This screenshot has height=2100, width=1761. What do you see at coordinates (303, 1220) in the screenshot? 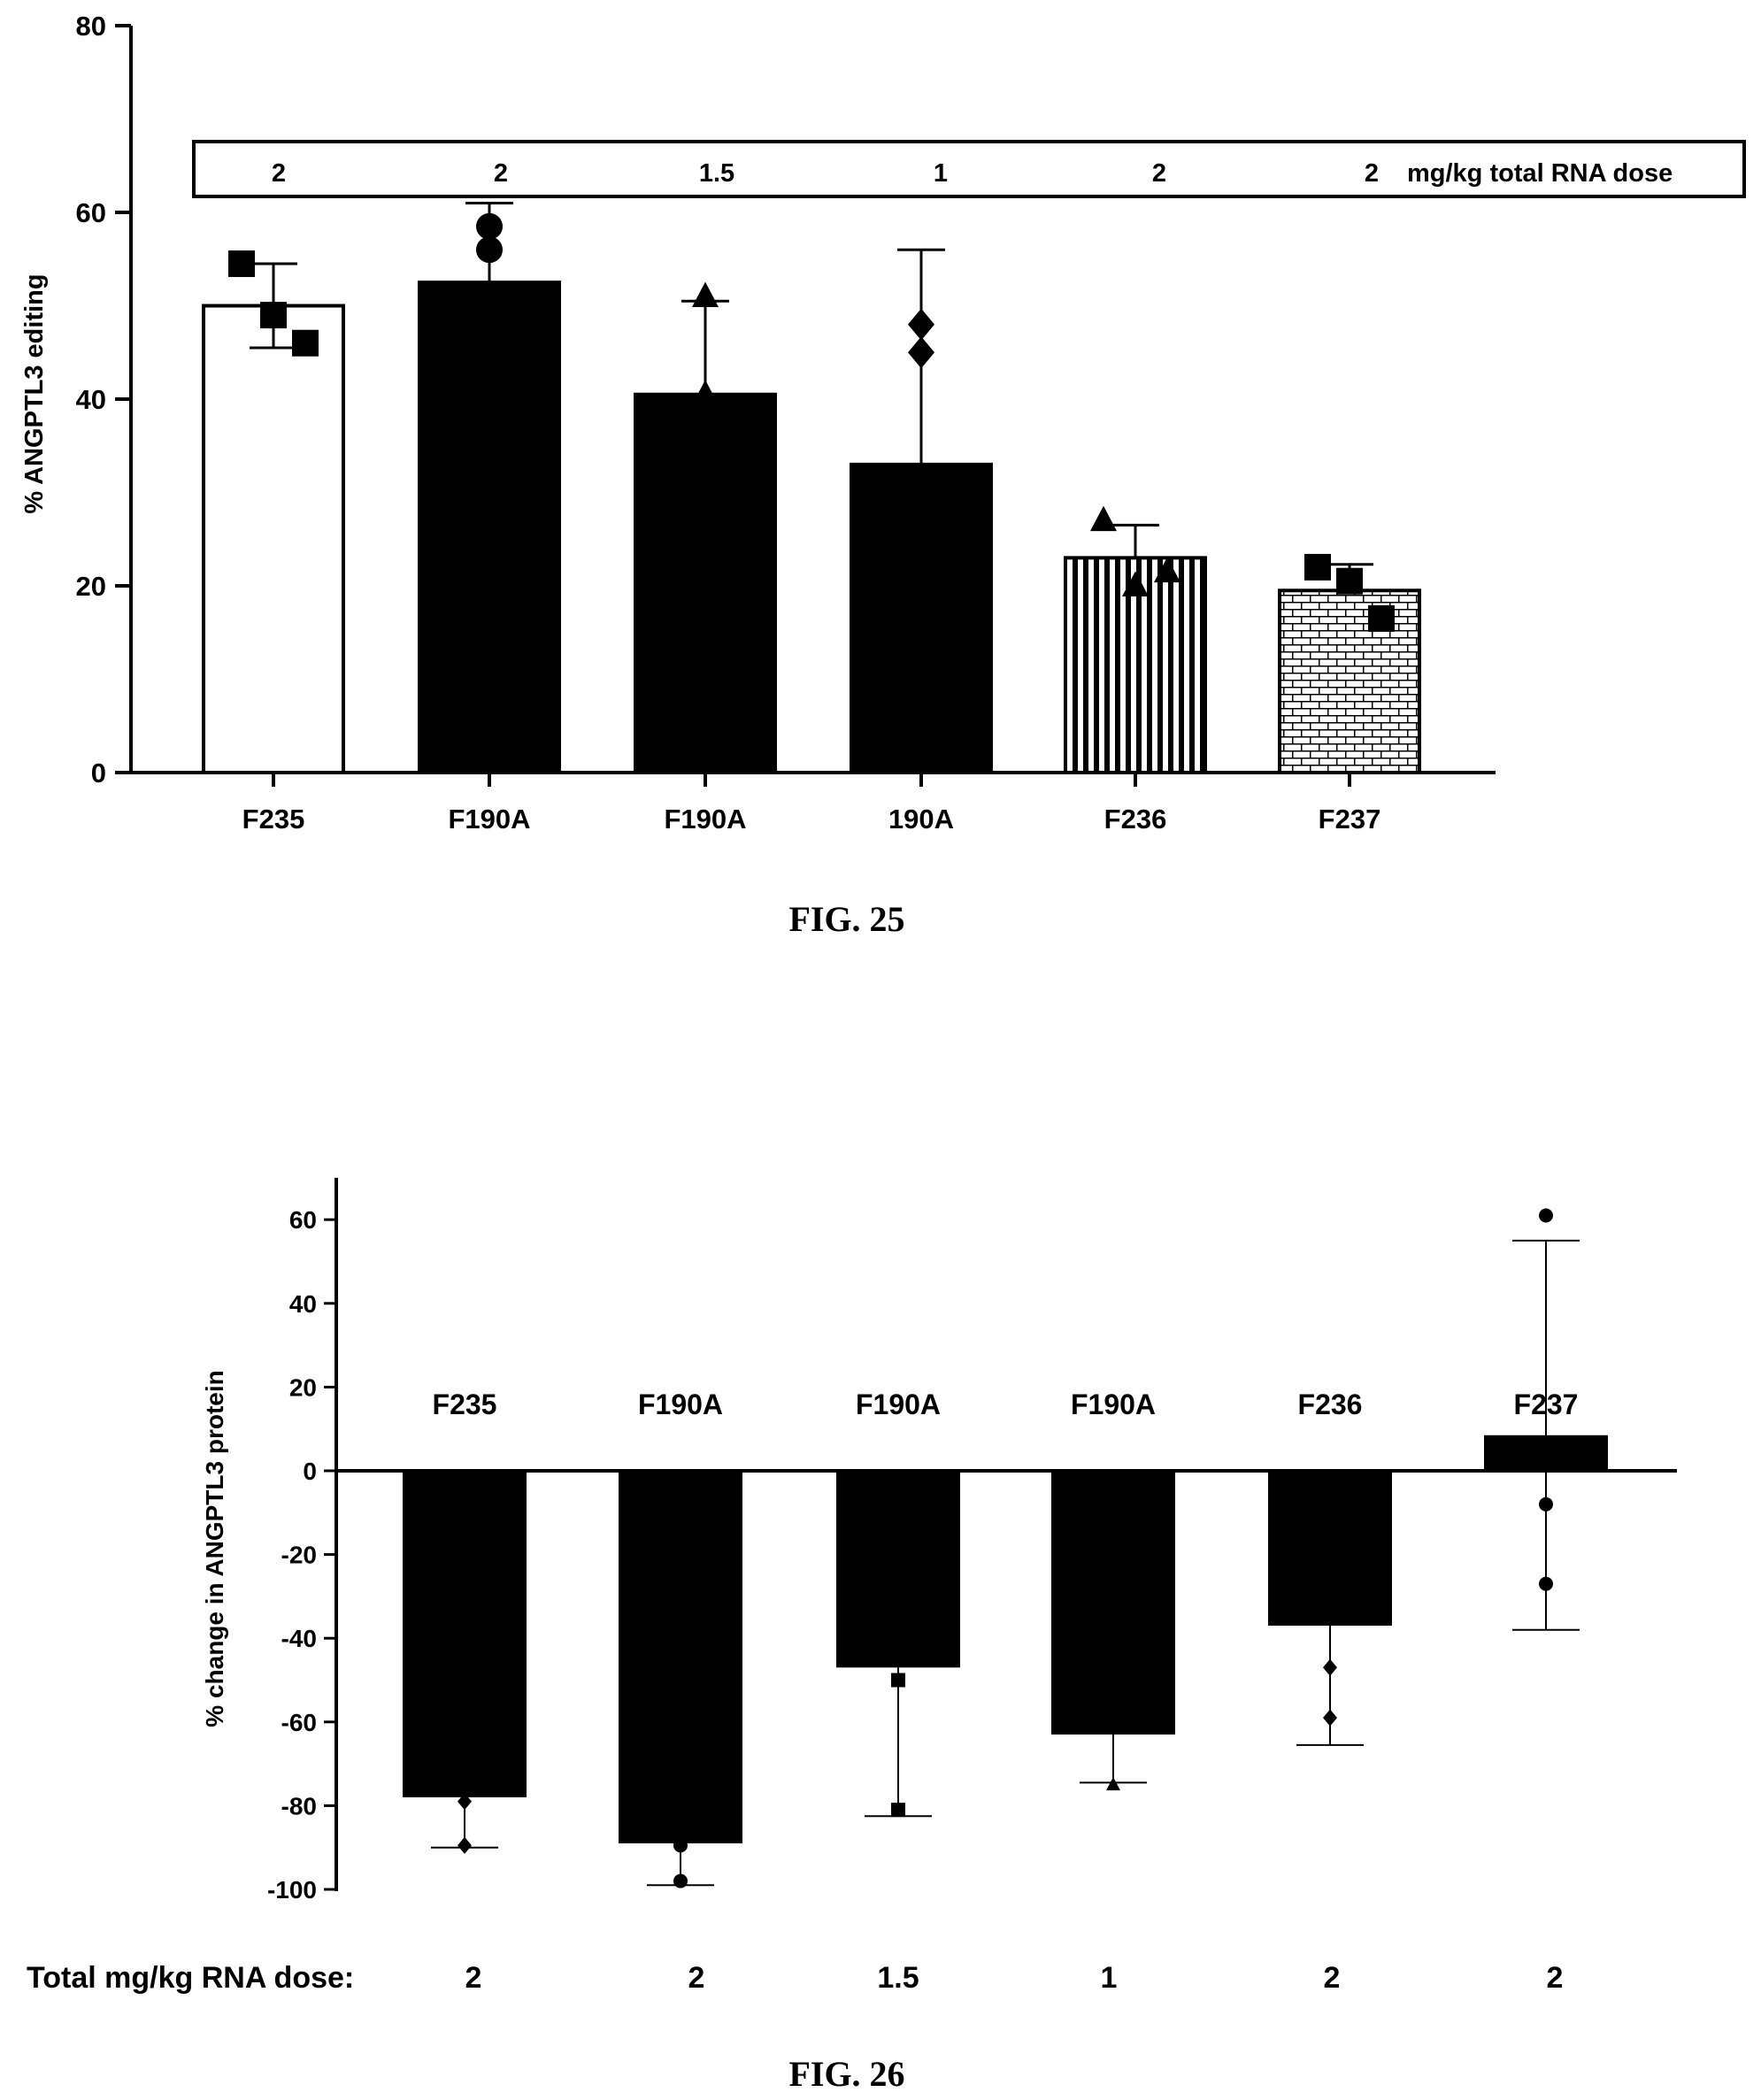
I see `fig26-y-tick-label-9: 60` at bounding box center [303, 1220].